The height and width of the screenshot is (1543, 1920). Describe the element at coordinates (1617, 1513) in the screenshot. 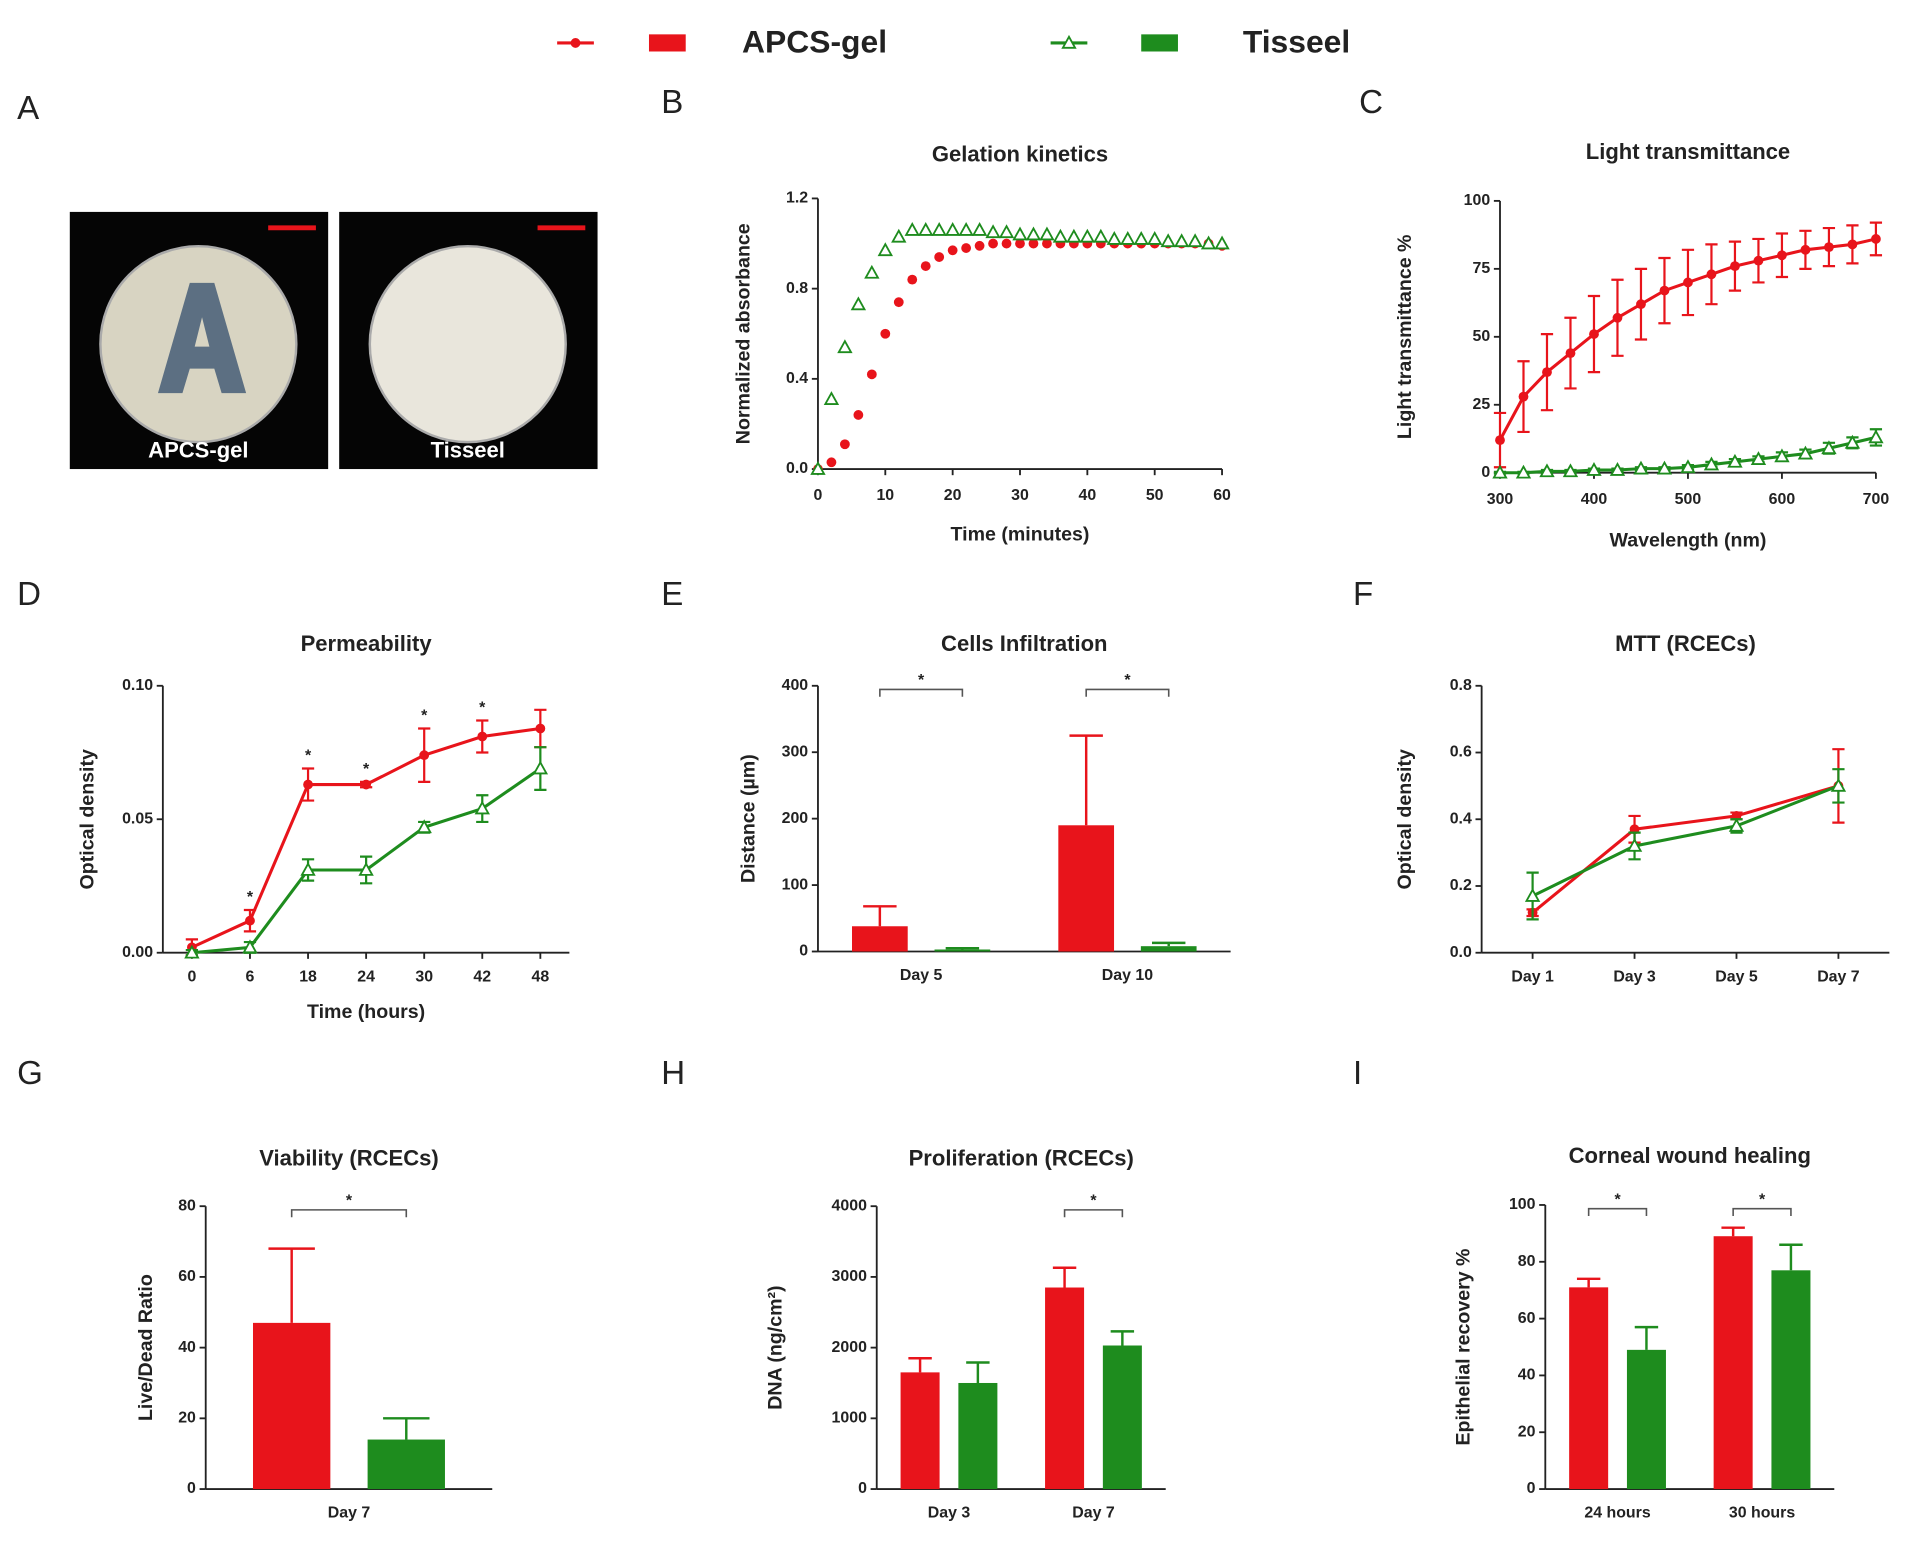

I see `x-tick-label: 24 hours` at that location.